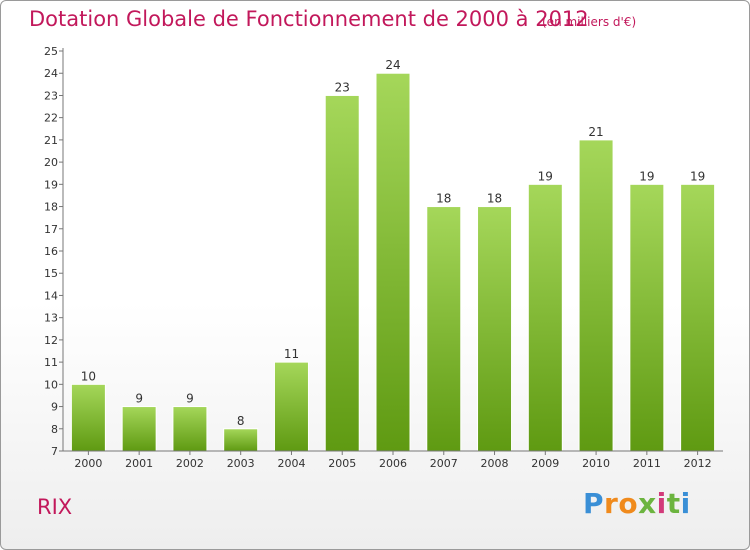 The image size is (750, 550). I want to click on bar-2009, so click(545, 317).